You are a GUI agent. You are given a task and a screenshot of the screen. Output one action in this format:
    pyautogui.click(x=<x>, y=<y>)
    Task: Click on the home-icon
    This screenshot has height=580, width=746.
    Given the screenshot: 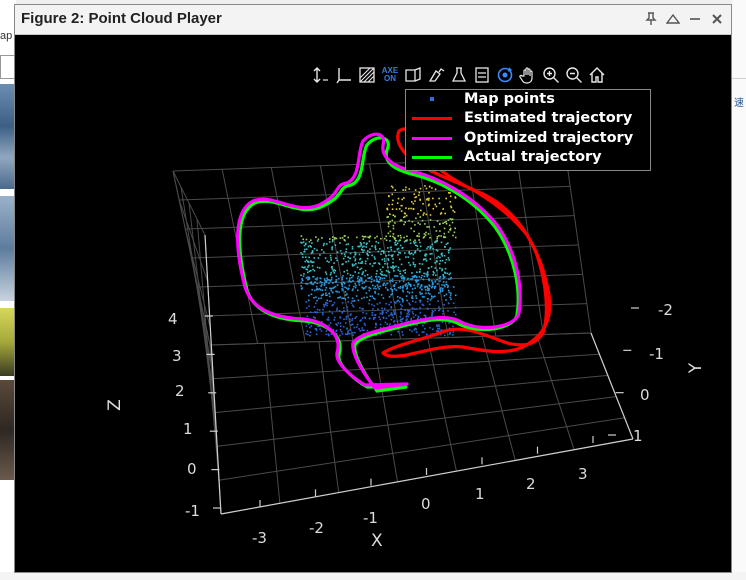 What is the action you would take?
    pyautogui.click(x=597, y=75)
    